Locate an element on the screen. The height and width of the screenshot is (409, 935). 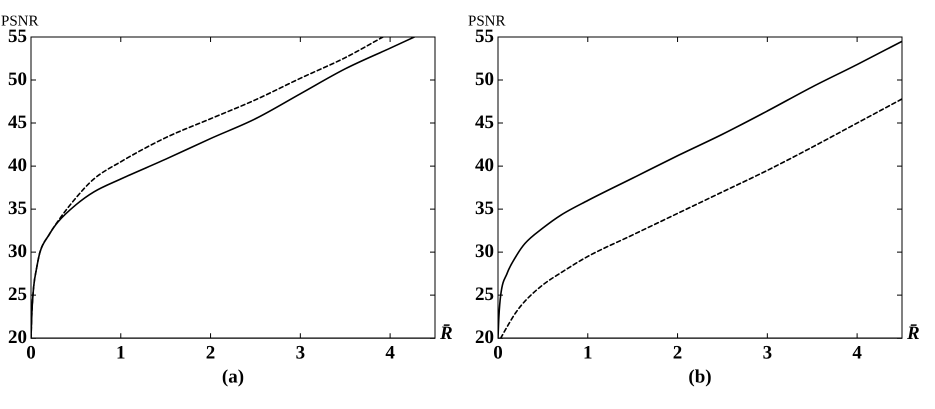
text: (a) is located at coordinates (233, 377).